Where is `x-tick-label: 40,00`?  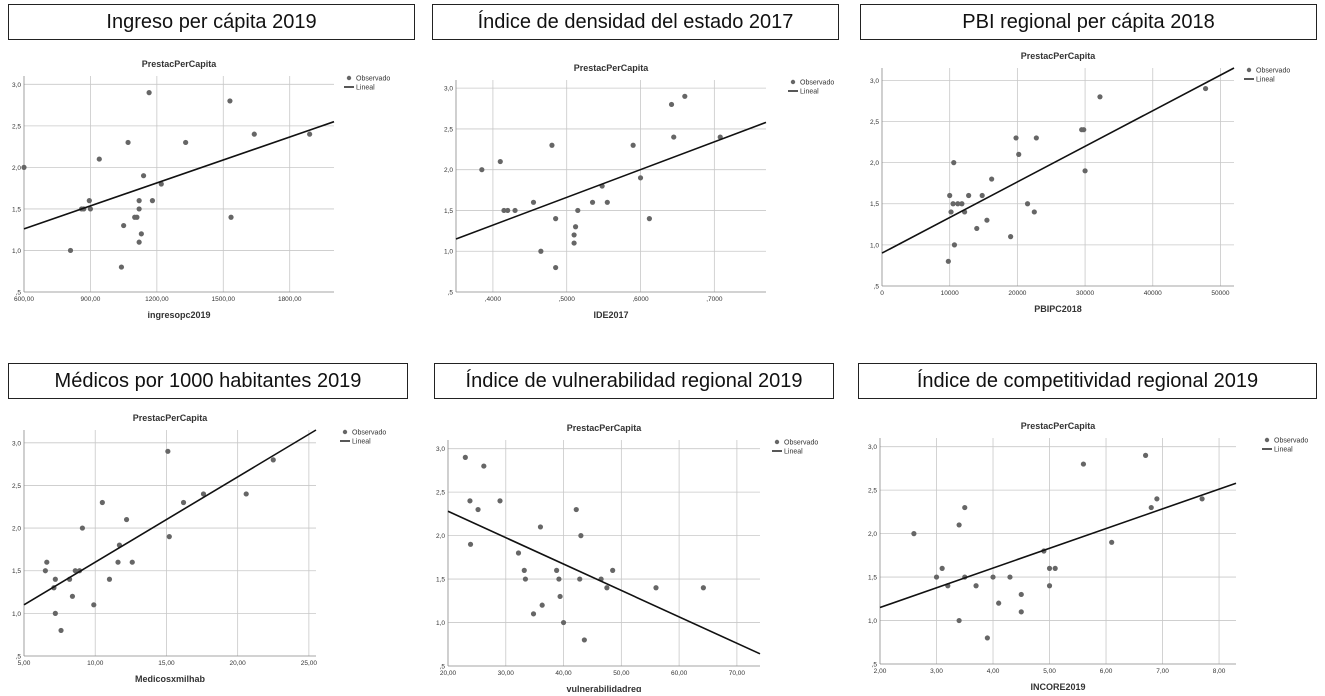 x-tick-label: 40,00 is located at coordinates (563, 673).